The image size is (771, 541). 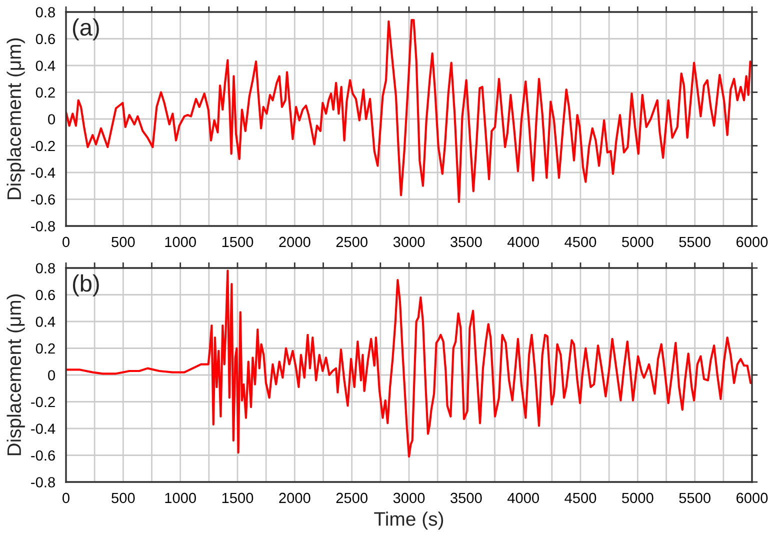 I want to click on annotation: (b), so click(x=85, y=285).